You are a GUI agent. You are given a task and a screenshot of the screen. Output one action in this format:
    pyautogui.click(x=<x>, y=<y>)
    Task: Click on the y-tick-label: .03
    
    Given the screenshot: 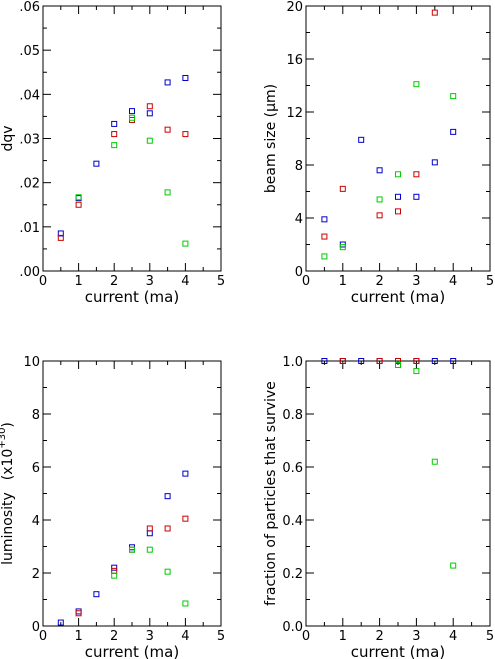 What is the action you would take?
    pyautogui.click(x=29, y=140)
    